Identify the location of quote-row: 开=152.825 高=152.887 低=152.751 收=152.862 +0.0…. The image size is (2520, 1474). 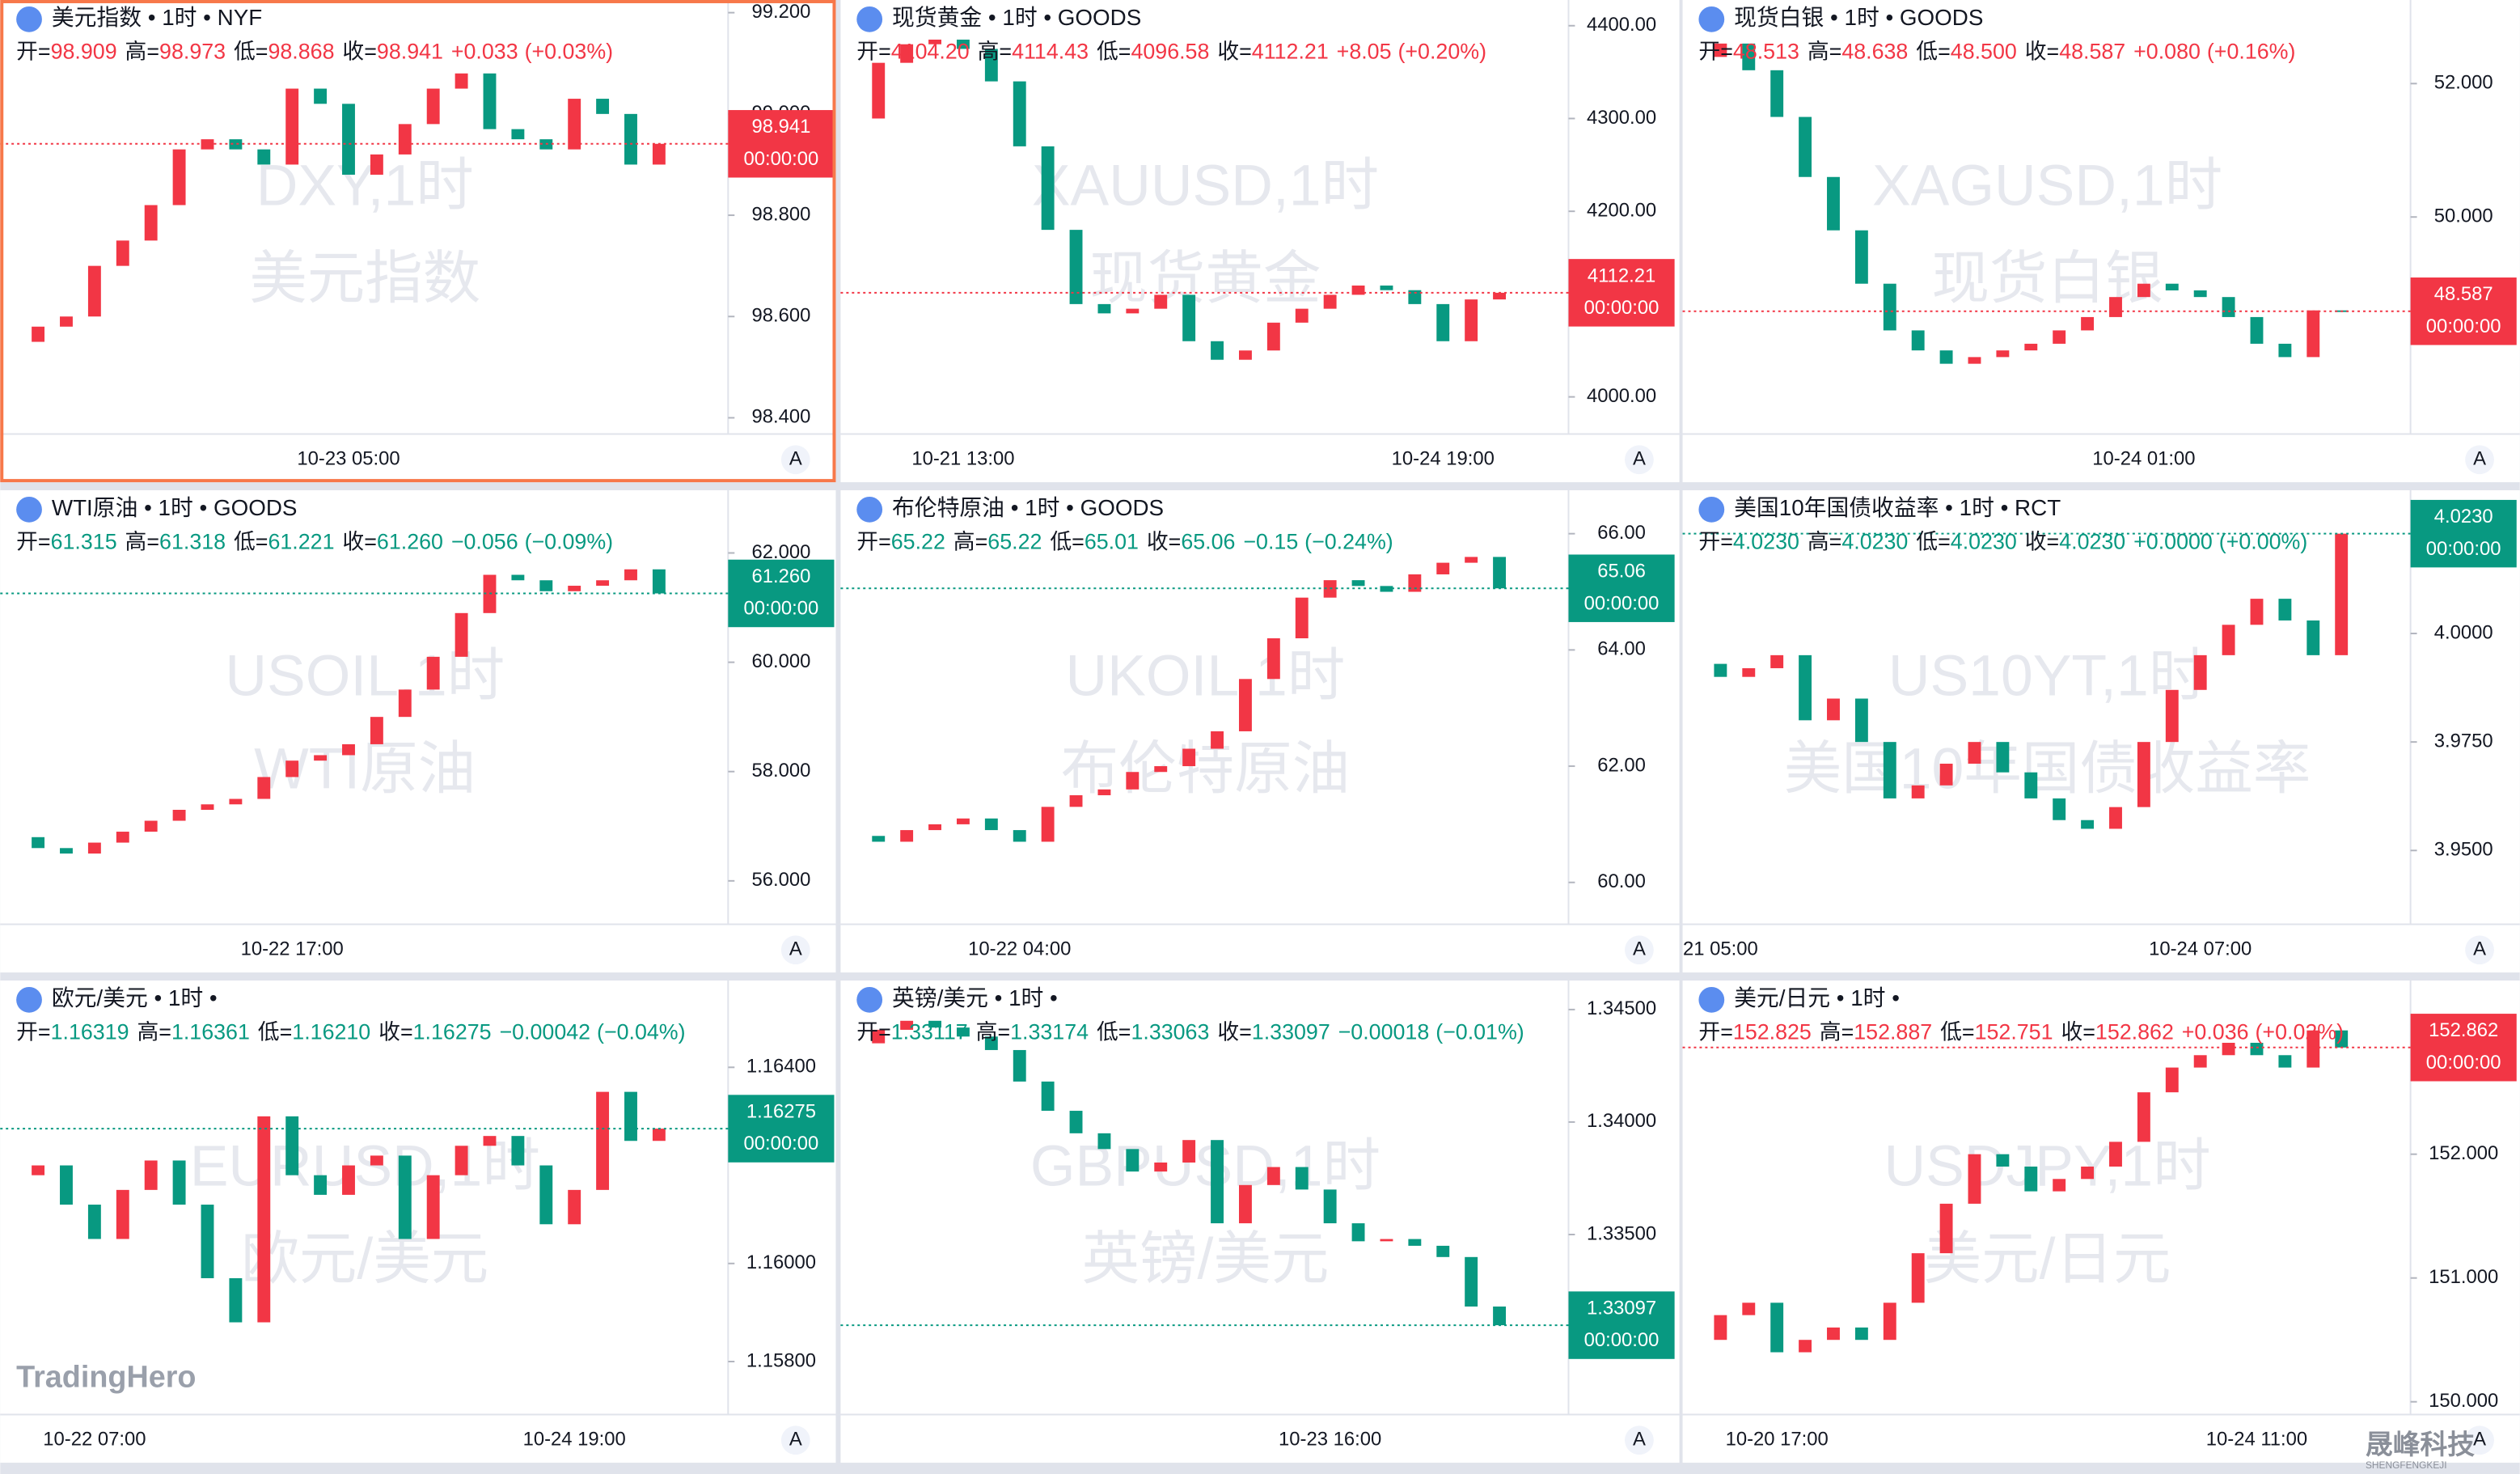
(2021, 1032).